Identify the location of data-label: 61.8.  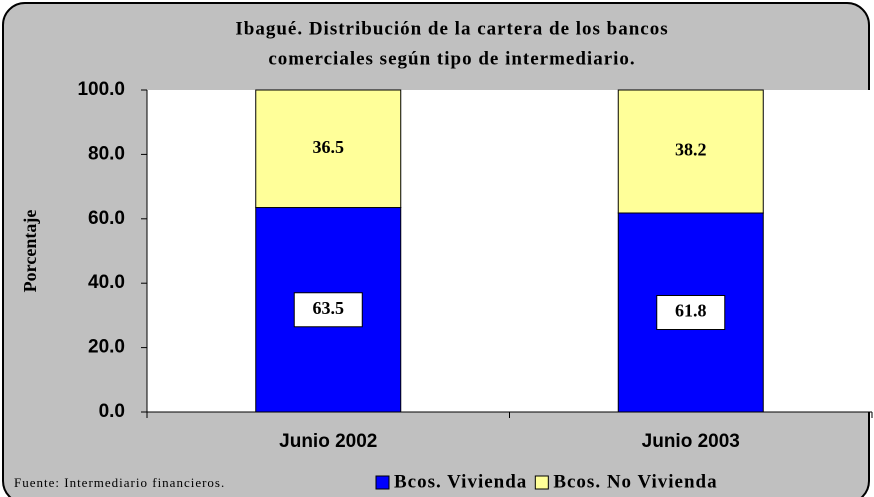
(691, 311).